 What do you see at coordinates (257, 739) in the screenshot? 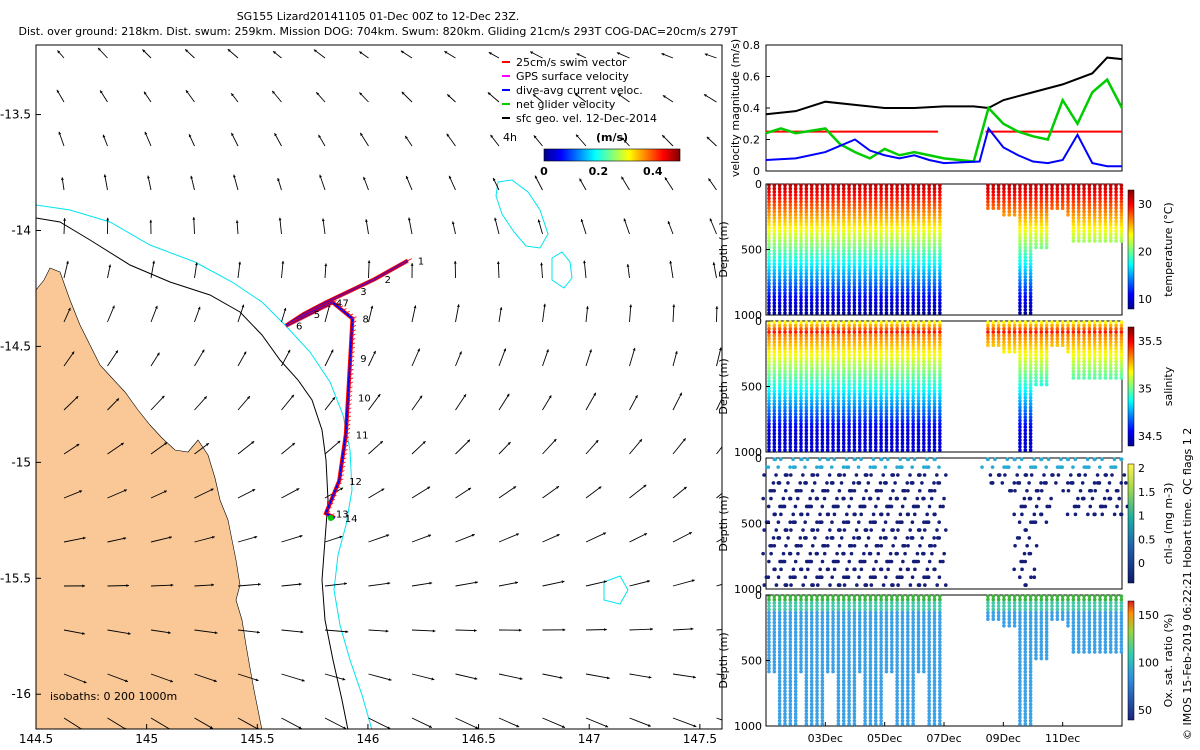
I see `map-xtick-label: 145.5` at bounding box center [257, 739].